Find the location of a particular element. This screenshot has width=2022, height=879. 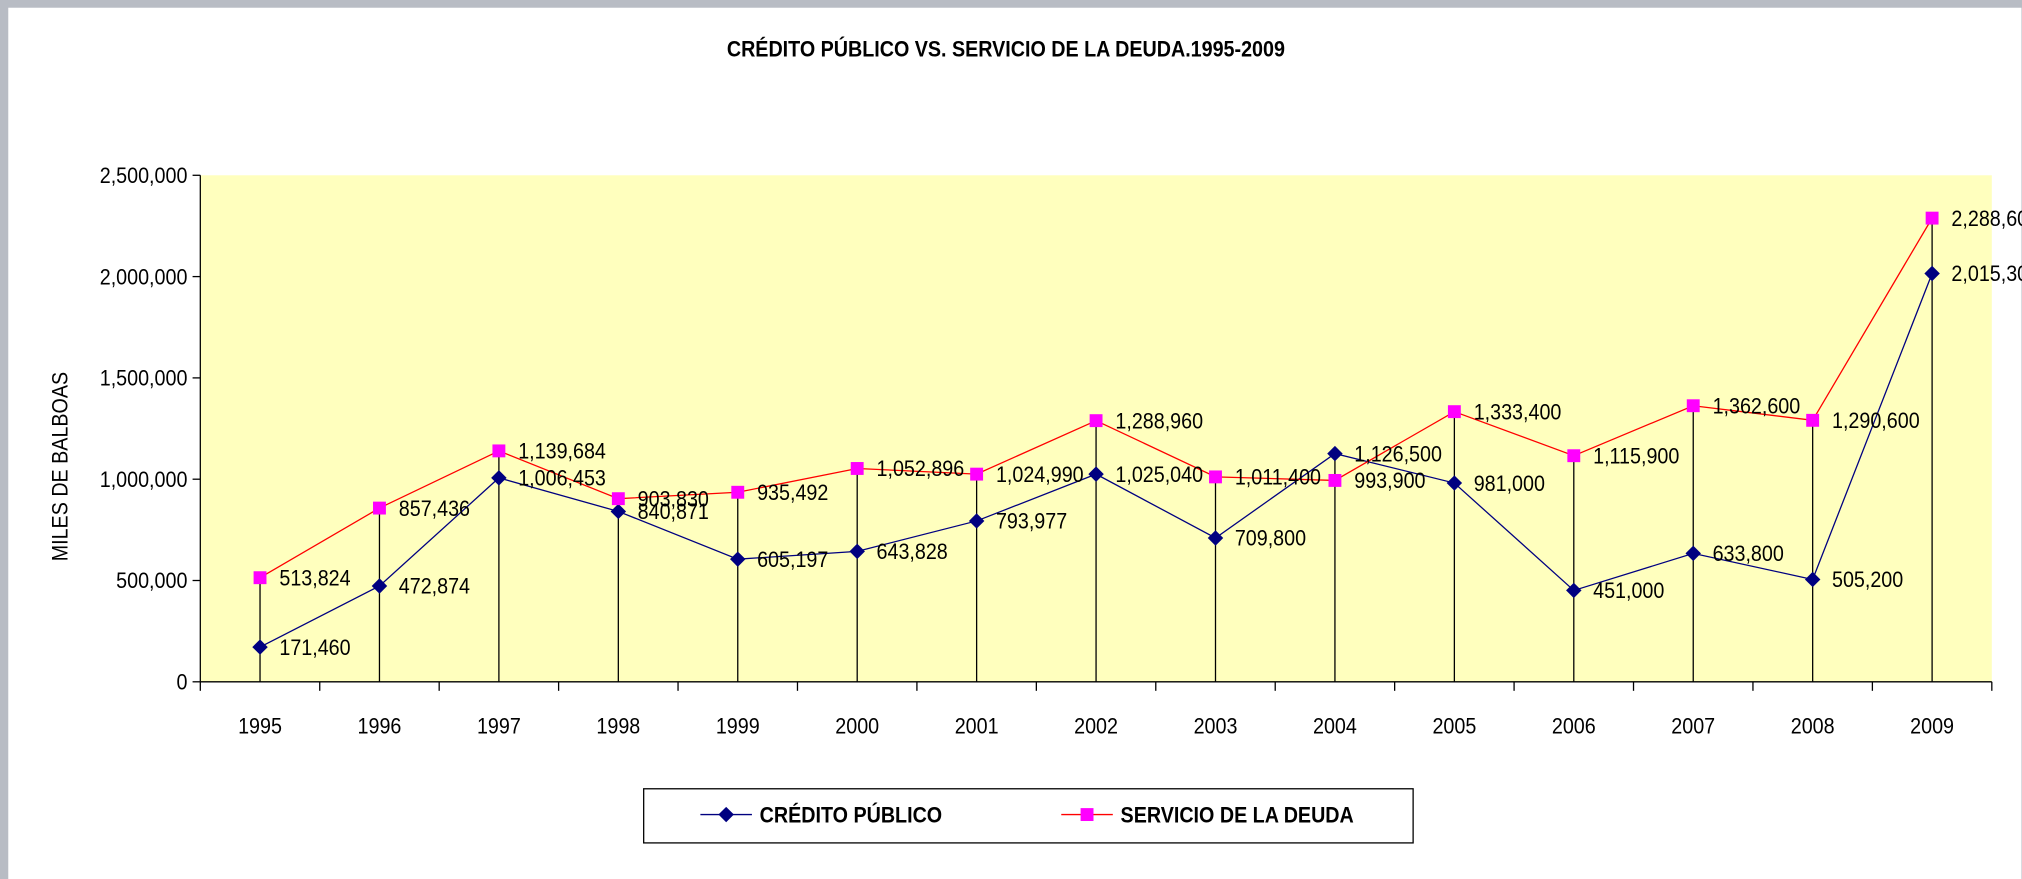

y-tick-label: 0 is located at coordinates (181, 683).